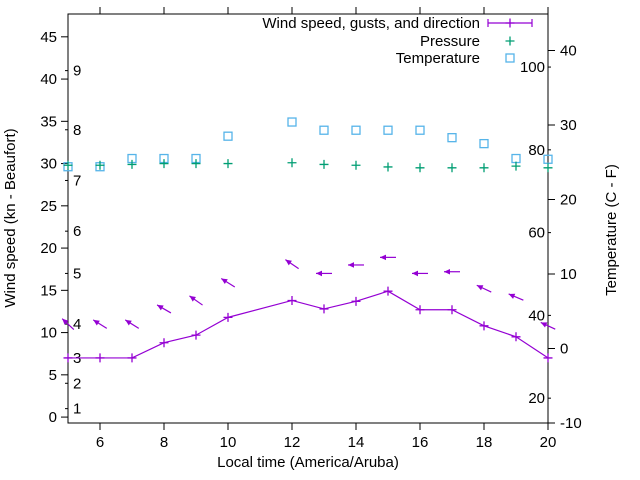  What do you see at coordinates (77, 130) in the screenshot?
I see `beaufort-label: 8` at bounding box center [77, 130].